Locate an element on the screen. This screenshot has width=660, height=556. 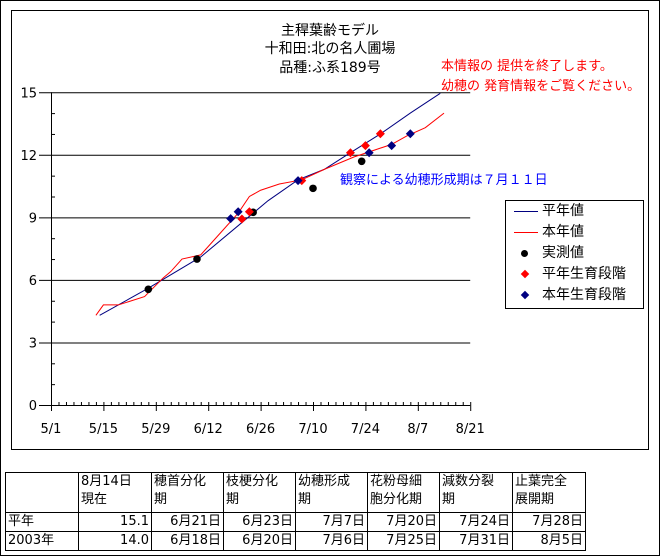
header-text: 止葉完全 is located at coordinates (541, 481).